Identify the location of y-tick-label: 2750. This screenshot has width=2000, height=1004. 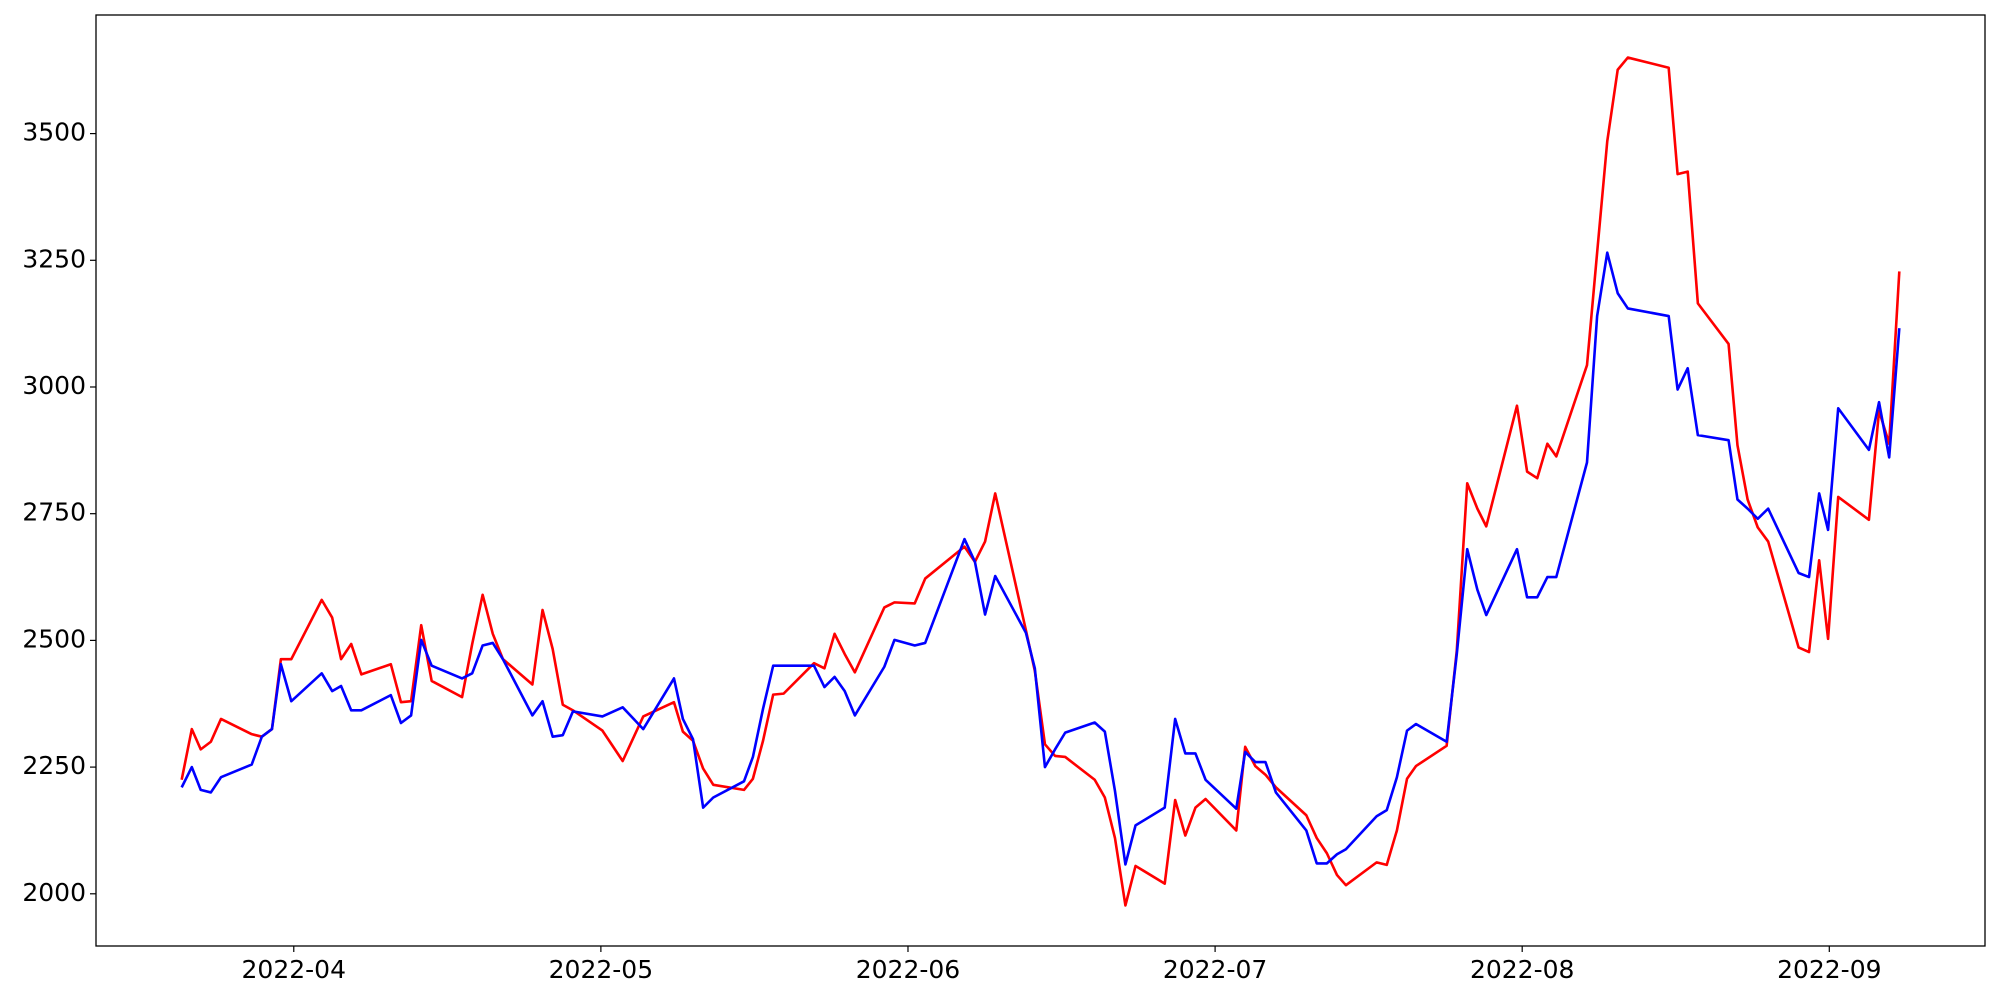
(54, 512).